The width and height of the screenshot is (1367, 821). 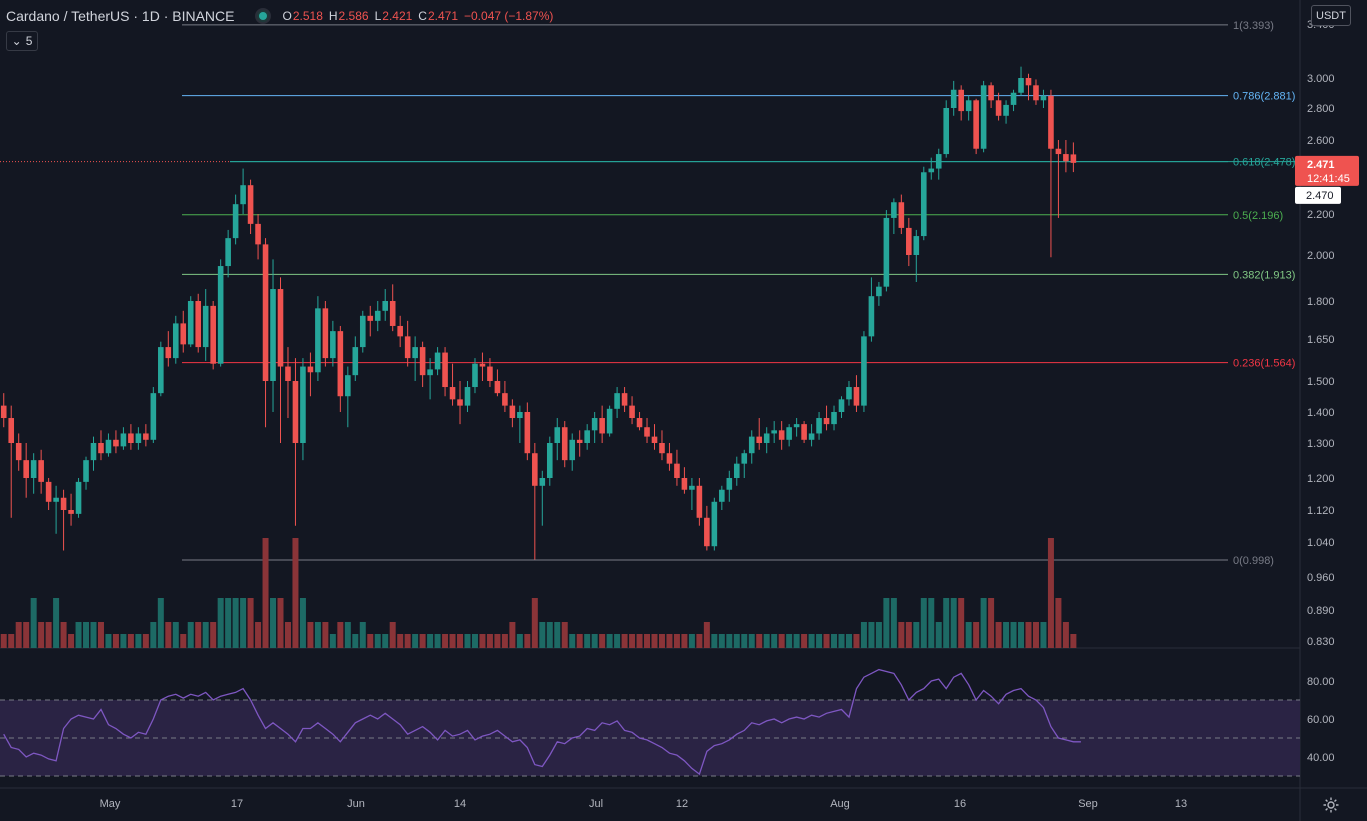 I want to click on fib-level-label: 0.382(1.913), so click(x=1264, y=275).